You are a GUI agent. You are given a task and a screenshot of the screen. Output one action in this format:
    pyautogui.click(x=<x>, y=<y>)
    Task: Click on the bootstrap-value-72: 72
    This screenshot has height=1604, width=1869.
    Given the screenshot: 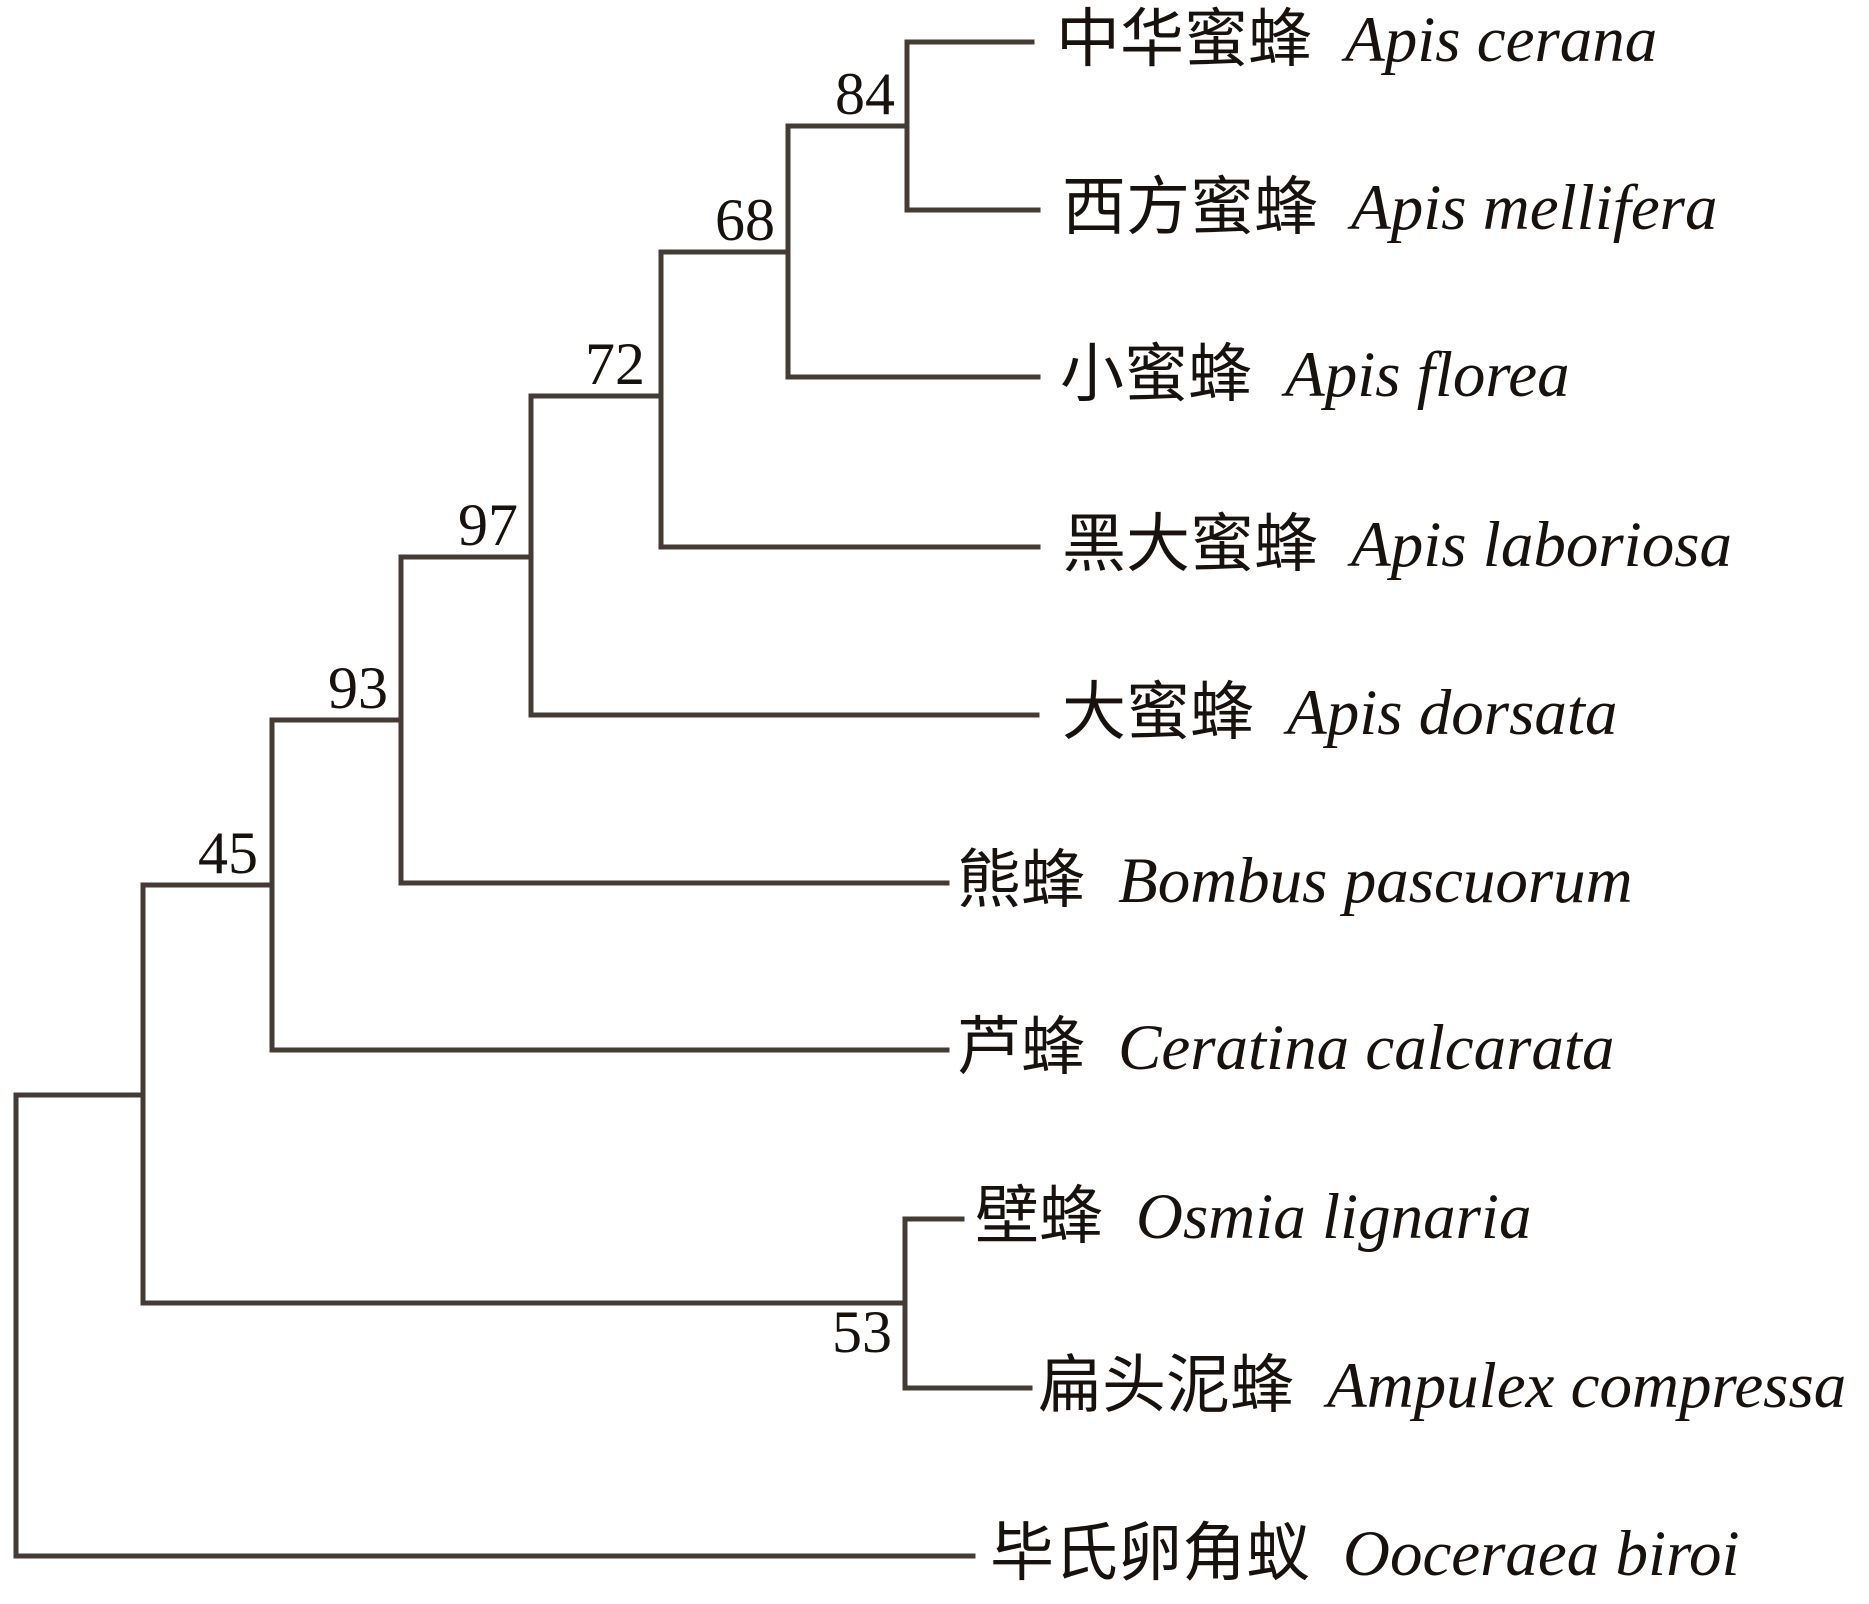 What is the action you would take?
    pyautogui.click(x=615, y=364)
    